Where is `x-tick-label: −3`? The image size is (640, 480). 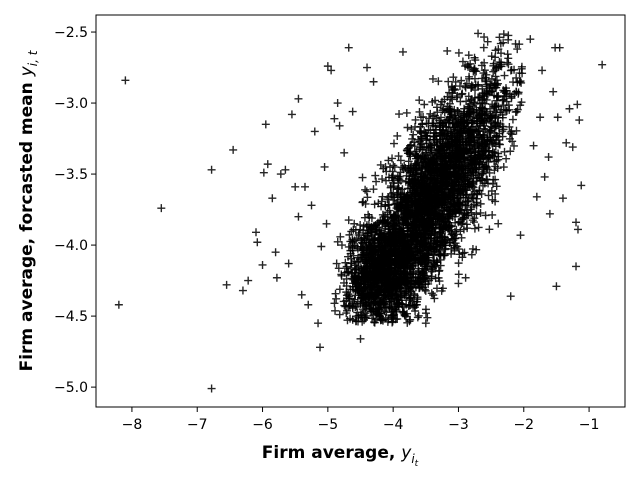 x-tick-label: −3 is located at coordinates (458, 425).